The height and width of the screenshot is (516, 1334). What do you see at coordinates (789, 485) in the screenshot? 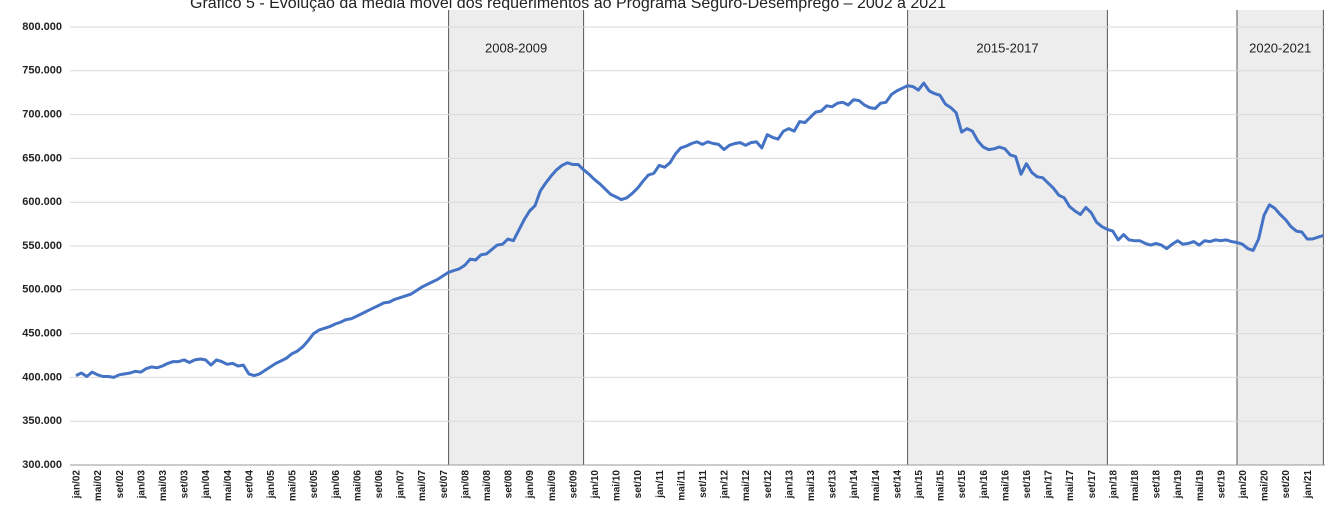
I see `x-tick-label: jan/13` at bounding box center [789, 485].